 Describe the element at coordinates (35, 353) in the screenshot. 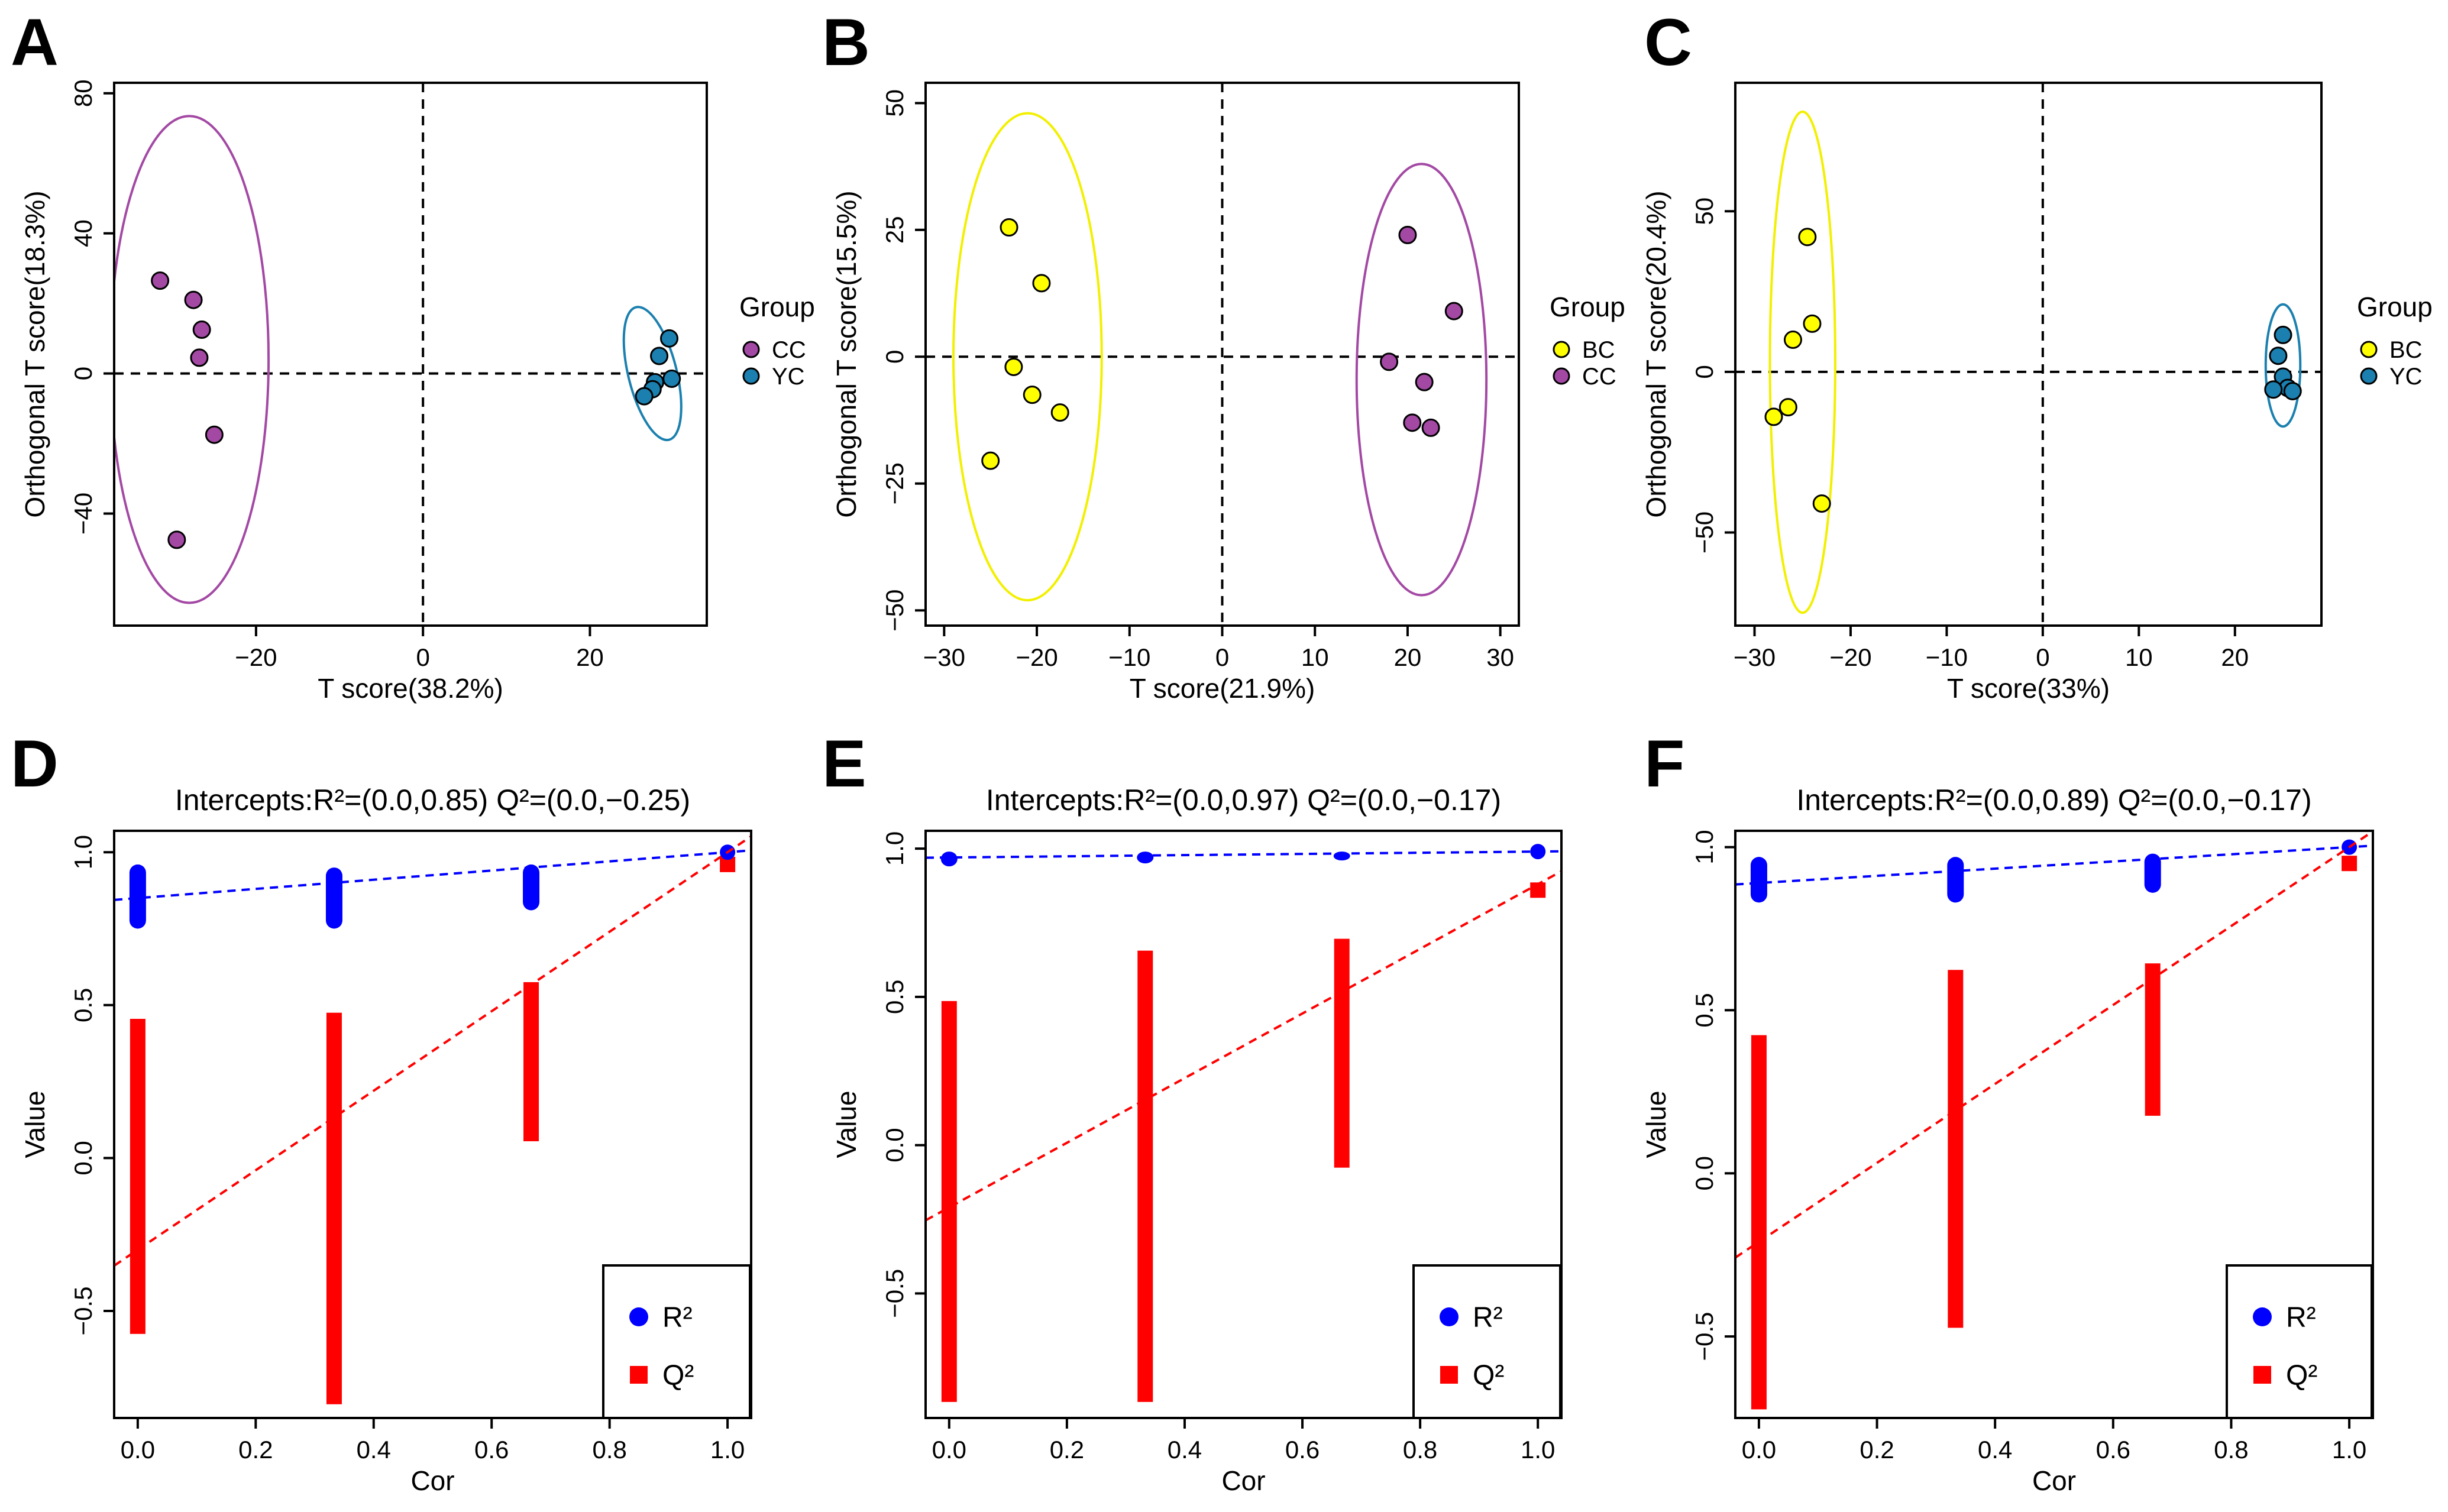

I see `y-axis-label: Orthogonal T score(18.3%)` at that location.